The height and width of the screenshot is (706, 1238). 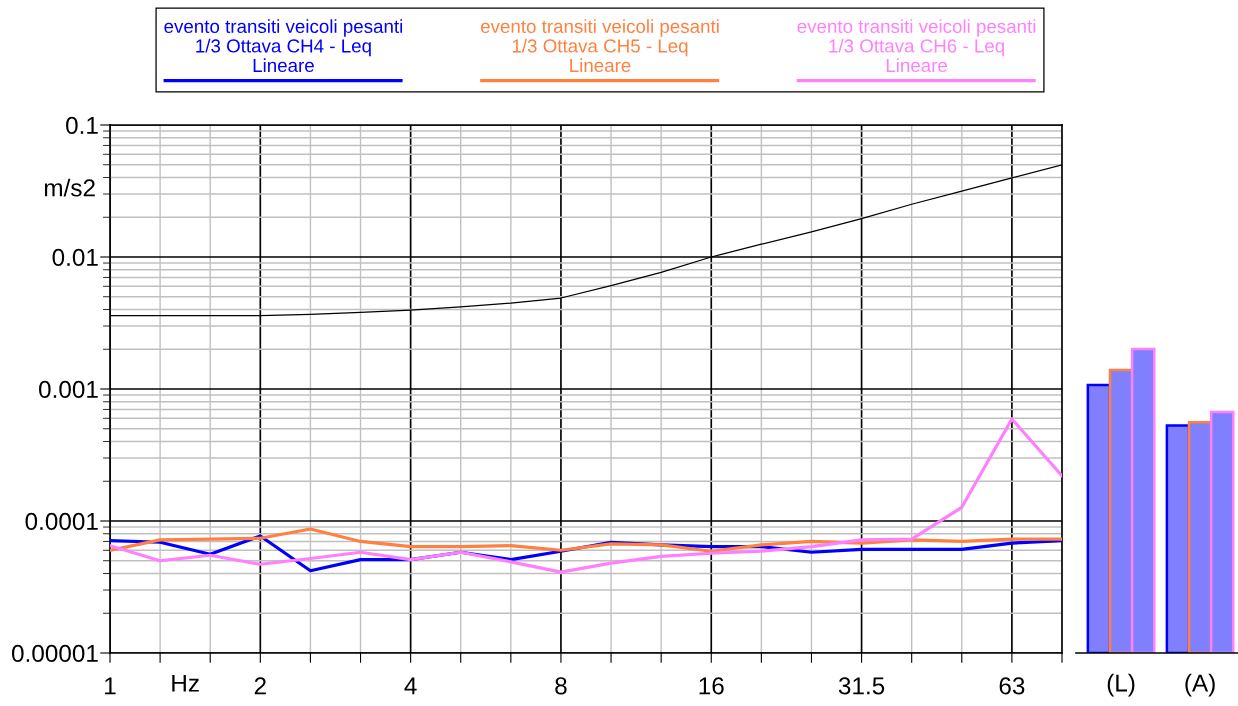 I want to click on x-axis-title: Hz, so click(x=185, y=683).